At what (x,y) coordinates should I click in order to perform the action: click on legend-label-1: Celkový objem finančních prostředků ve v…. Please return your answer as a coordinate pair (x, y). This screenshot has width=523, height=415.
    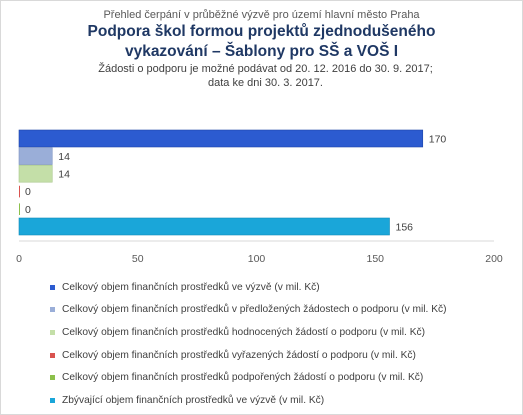
    Looking at the image, I should click on (191, 287).